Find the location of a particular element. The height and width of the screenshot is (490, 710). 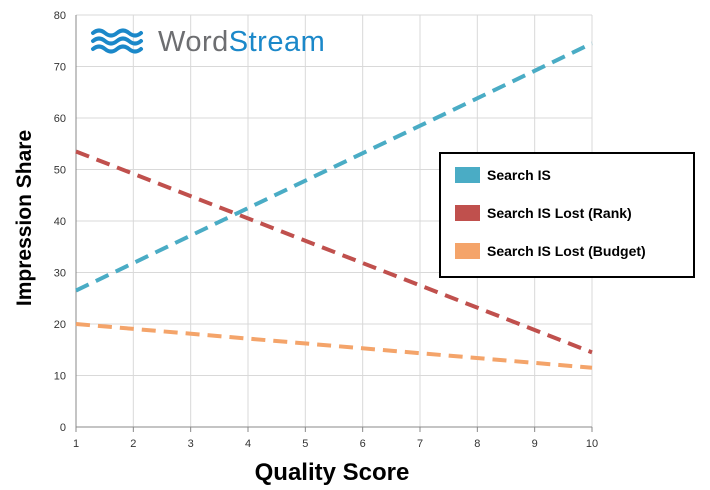

y-tick-label: 30 is located at coordinates (60, 274).